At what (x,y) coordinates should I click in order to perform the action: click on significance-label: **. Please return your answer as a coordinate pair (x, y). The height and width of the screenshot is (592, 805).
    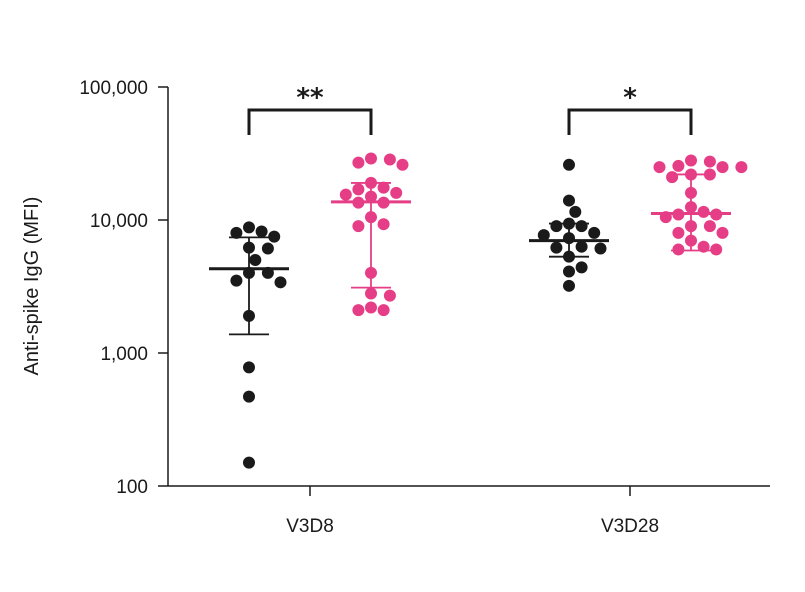
    Looking at the image, I should click on (310, 98).